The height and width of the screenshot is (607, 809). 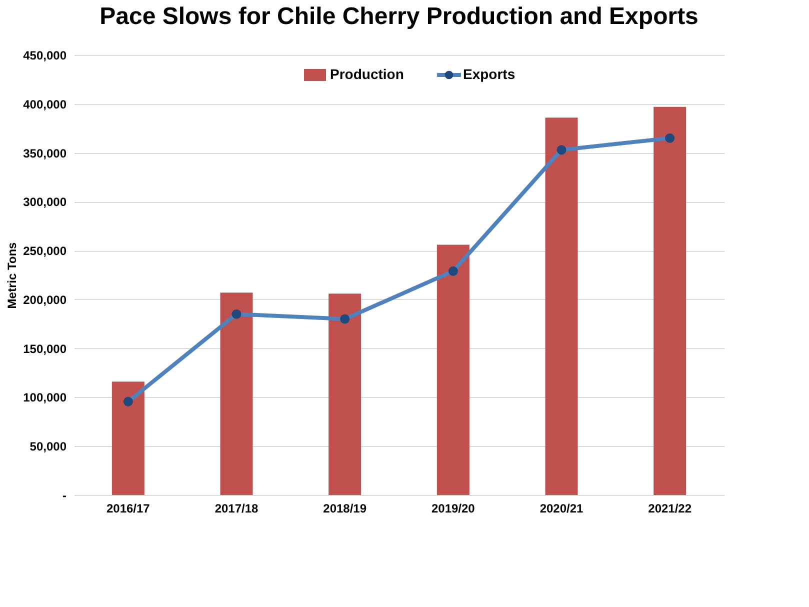 I want to click on x-tick-label: 2021/22, so click(x=670, y=509).